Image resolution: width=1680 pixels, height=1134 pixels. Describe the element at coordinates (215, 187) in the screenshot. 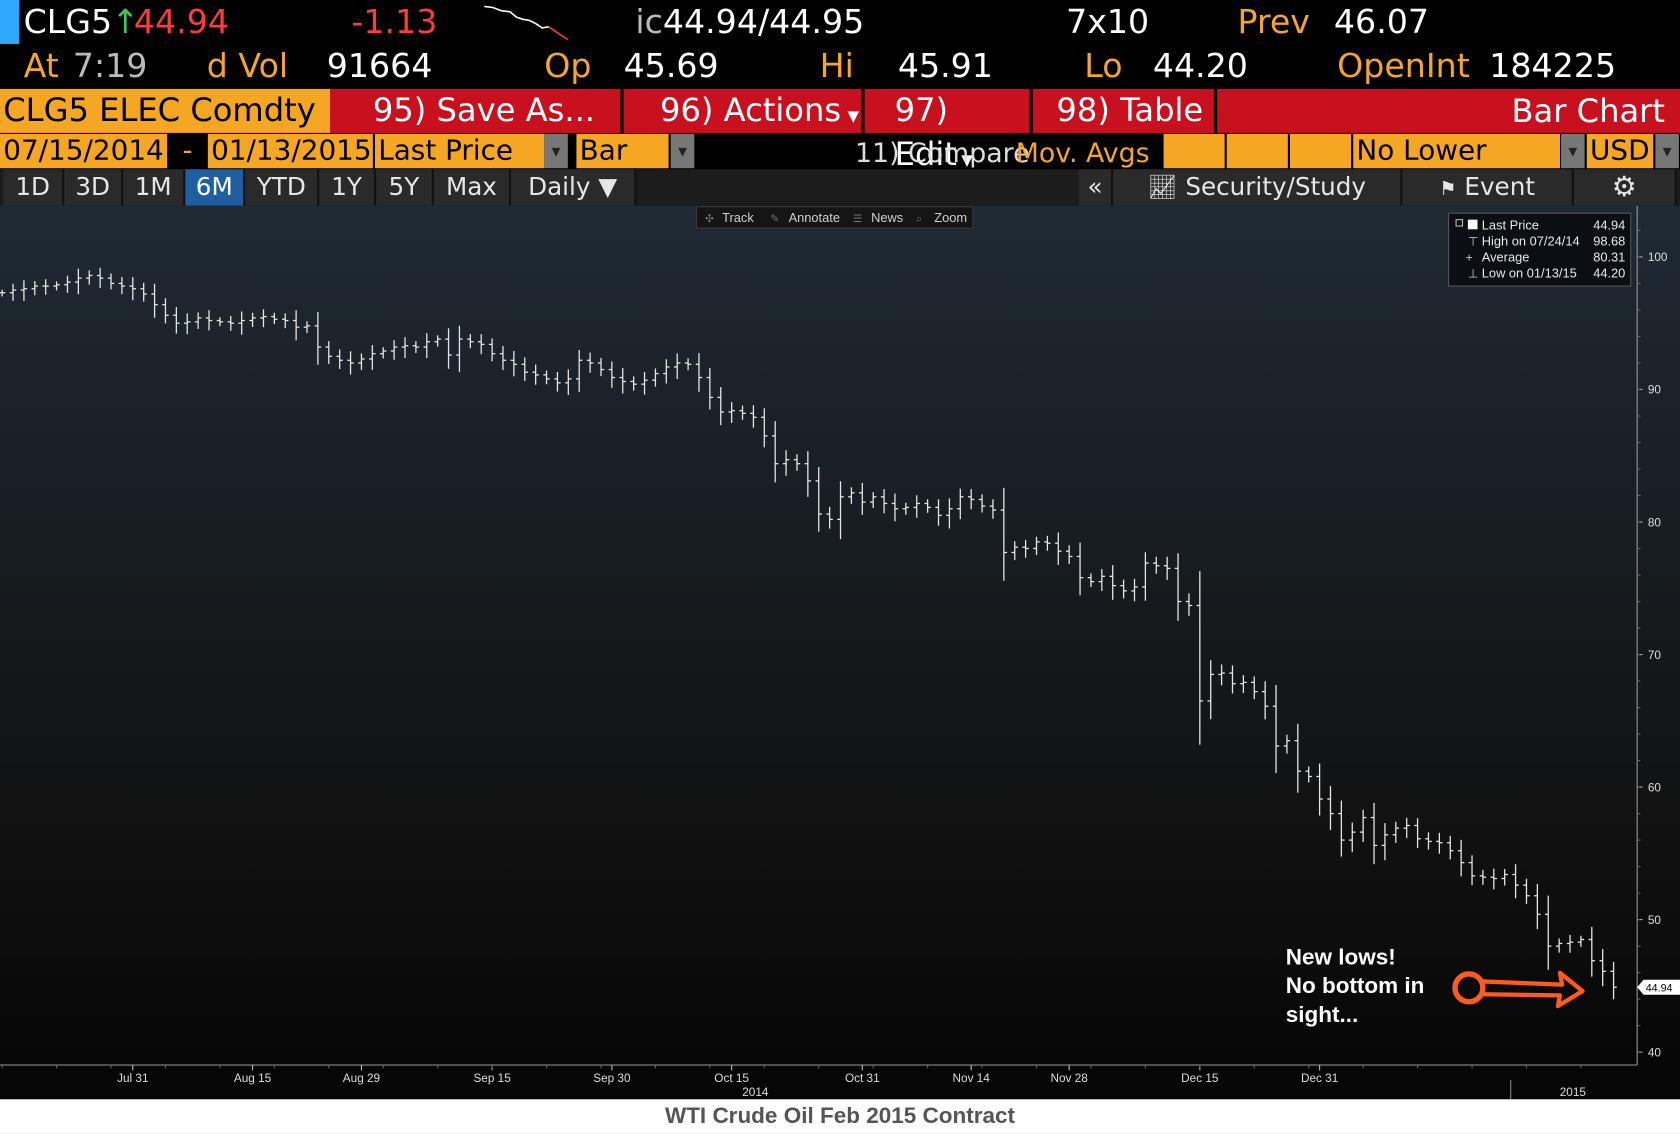

I see `tab-6m: 6M` at that location.